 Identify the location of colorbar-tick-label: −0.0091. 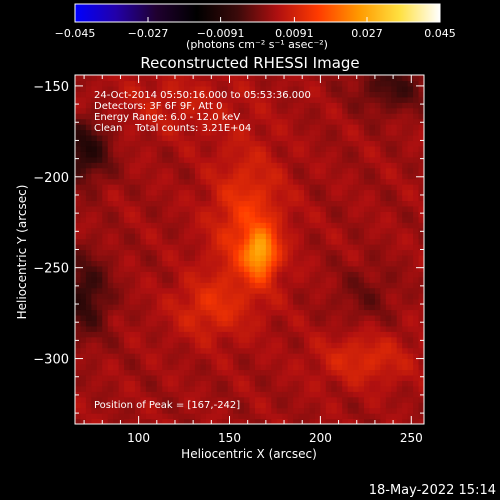
(221, 33).